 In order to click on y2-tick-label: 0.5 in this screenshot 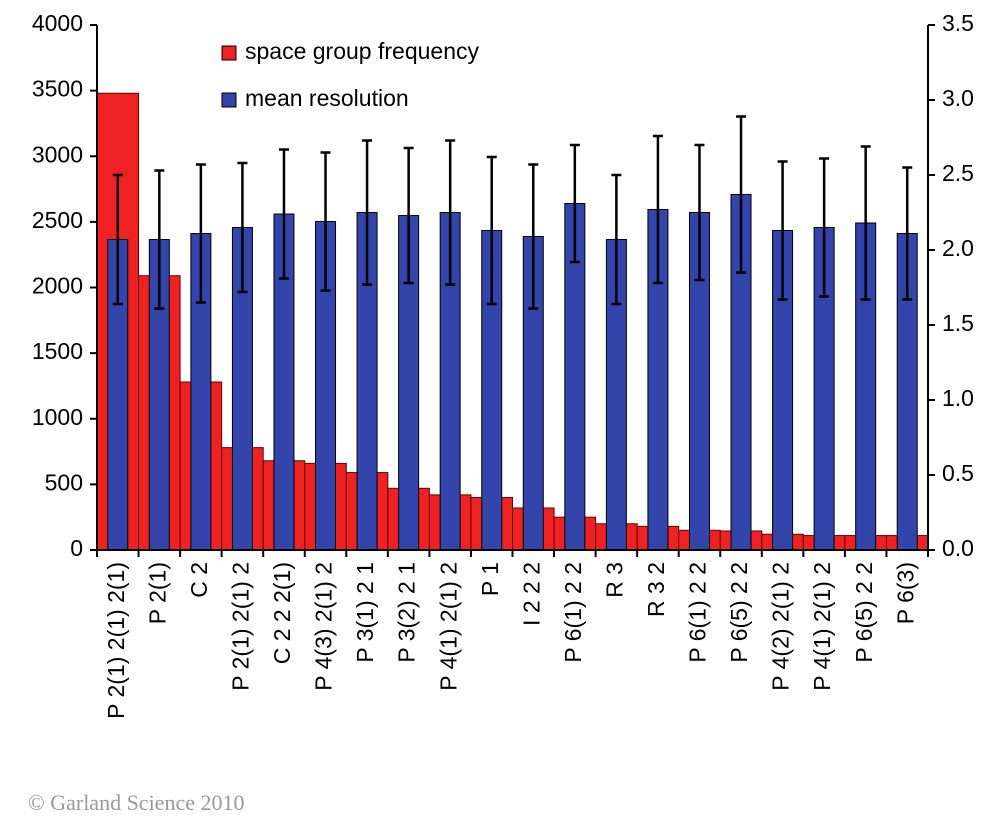, I will do `click(958, 473)`.